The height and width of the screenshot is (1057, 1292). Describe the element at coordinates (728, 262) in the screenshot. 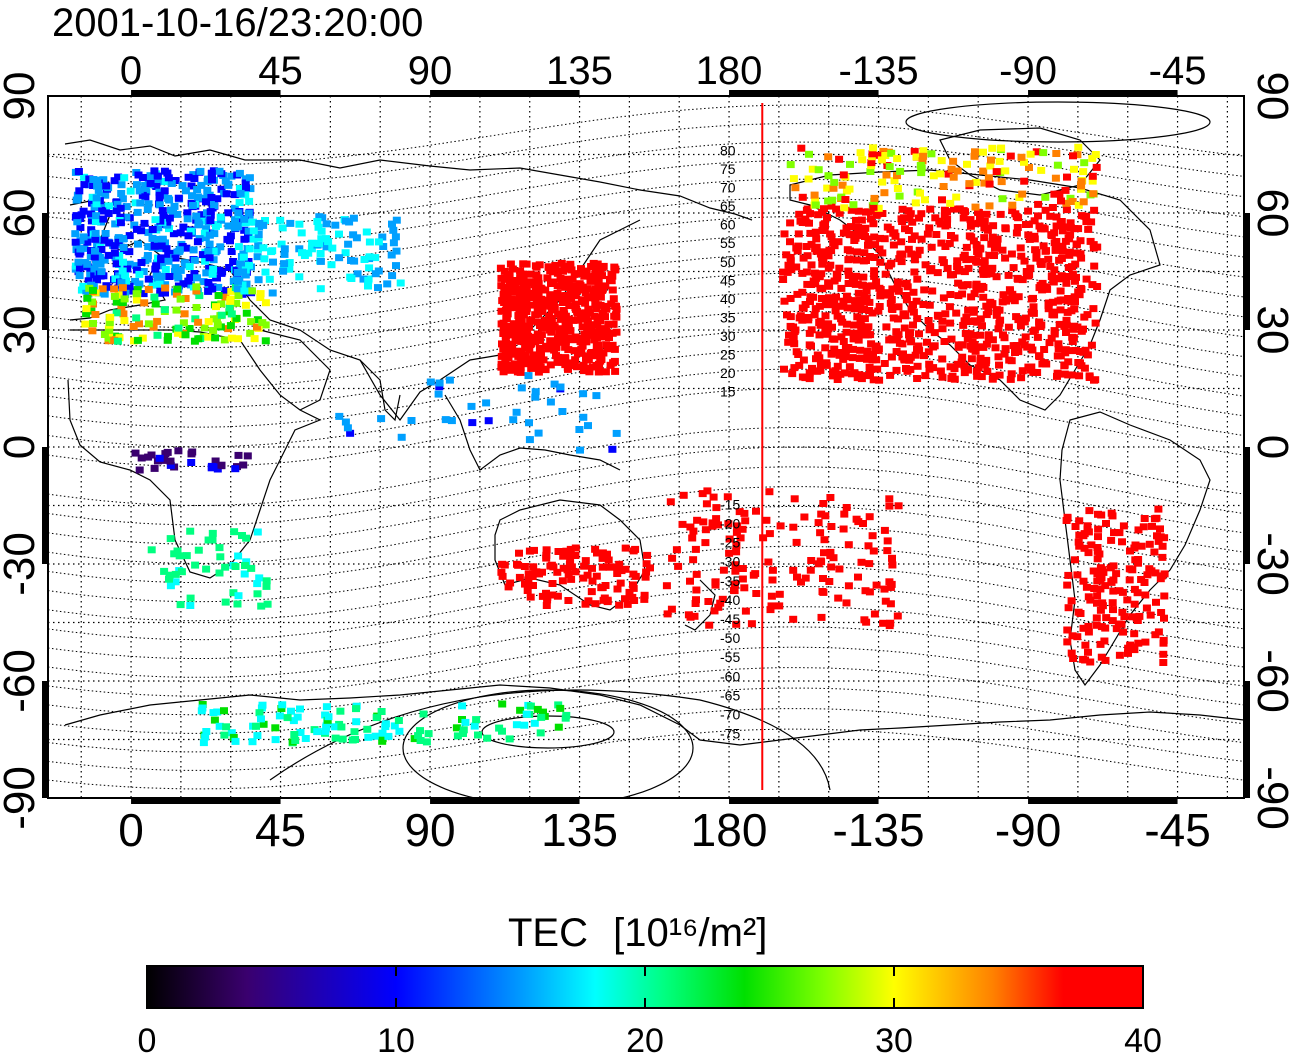

I see `contour-label: 50` at that location.